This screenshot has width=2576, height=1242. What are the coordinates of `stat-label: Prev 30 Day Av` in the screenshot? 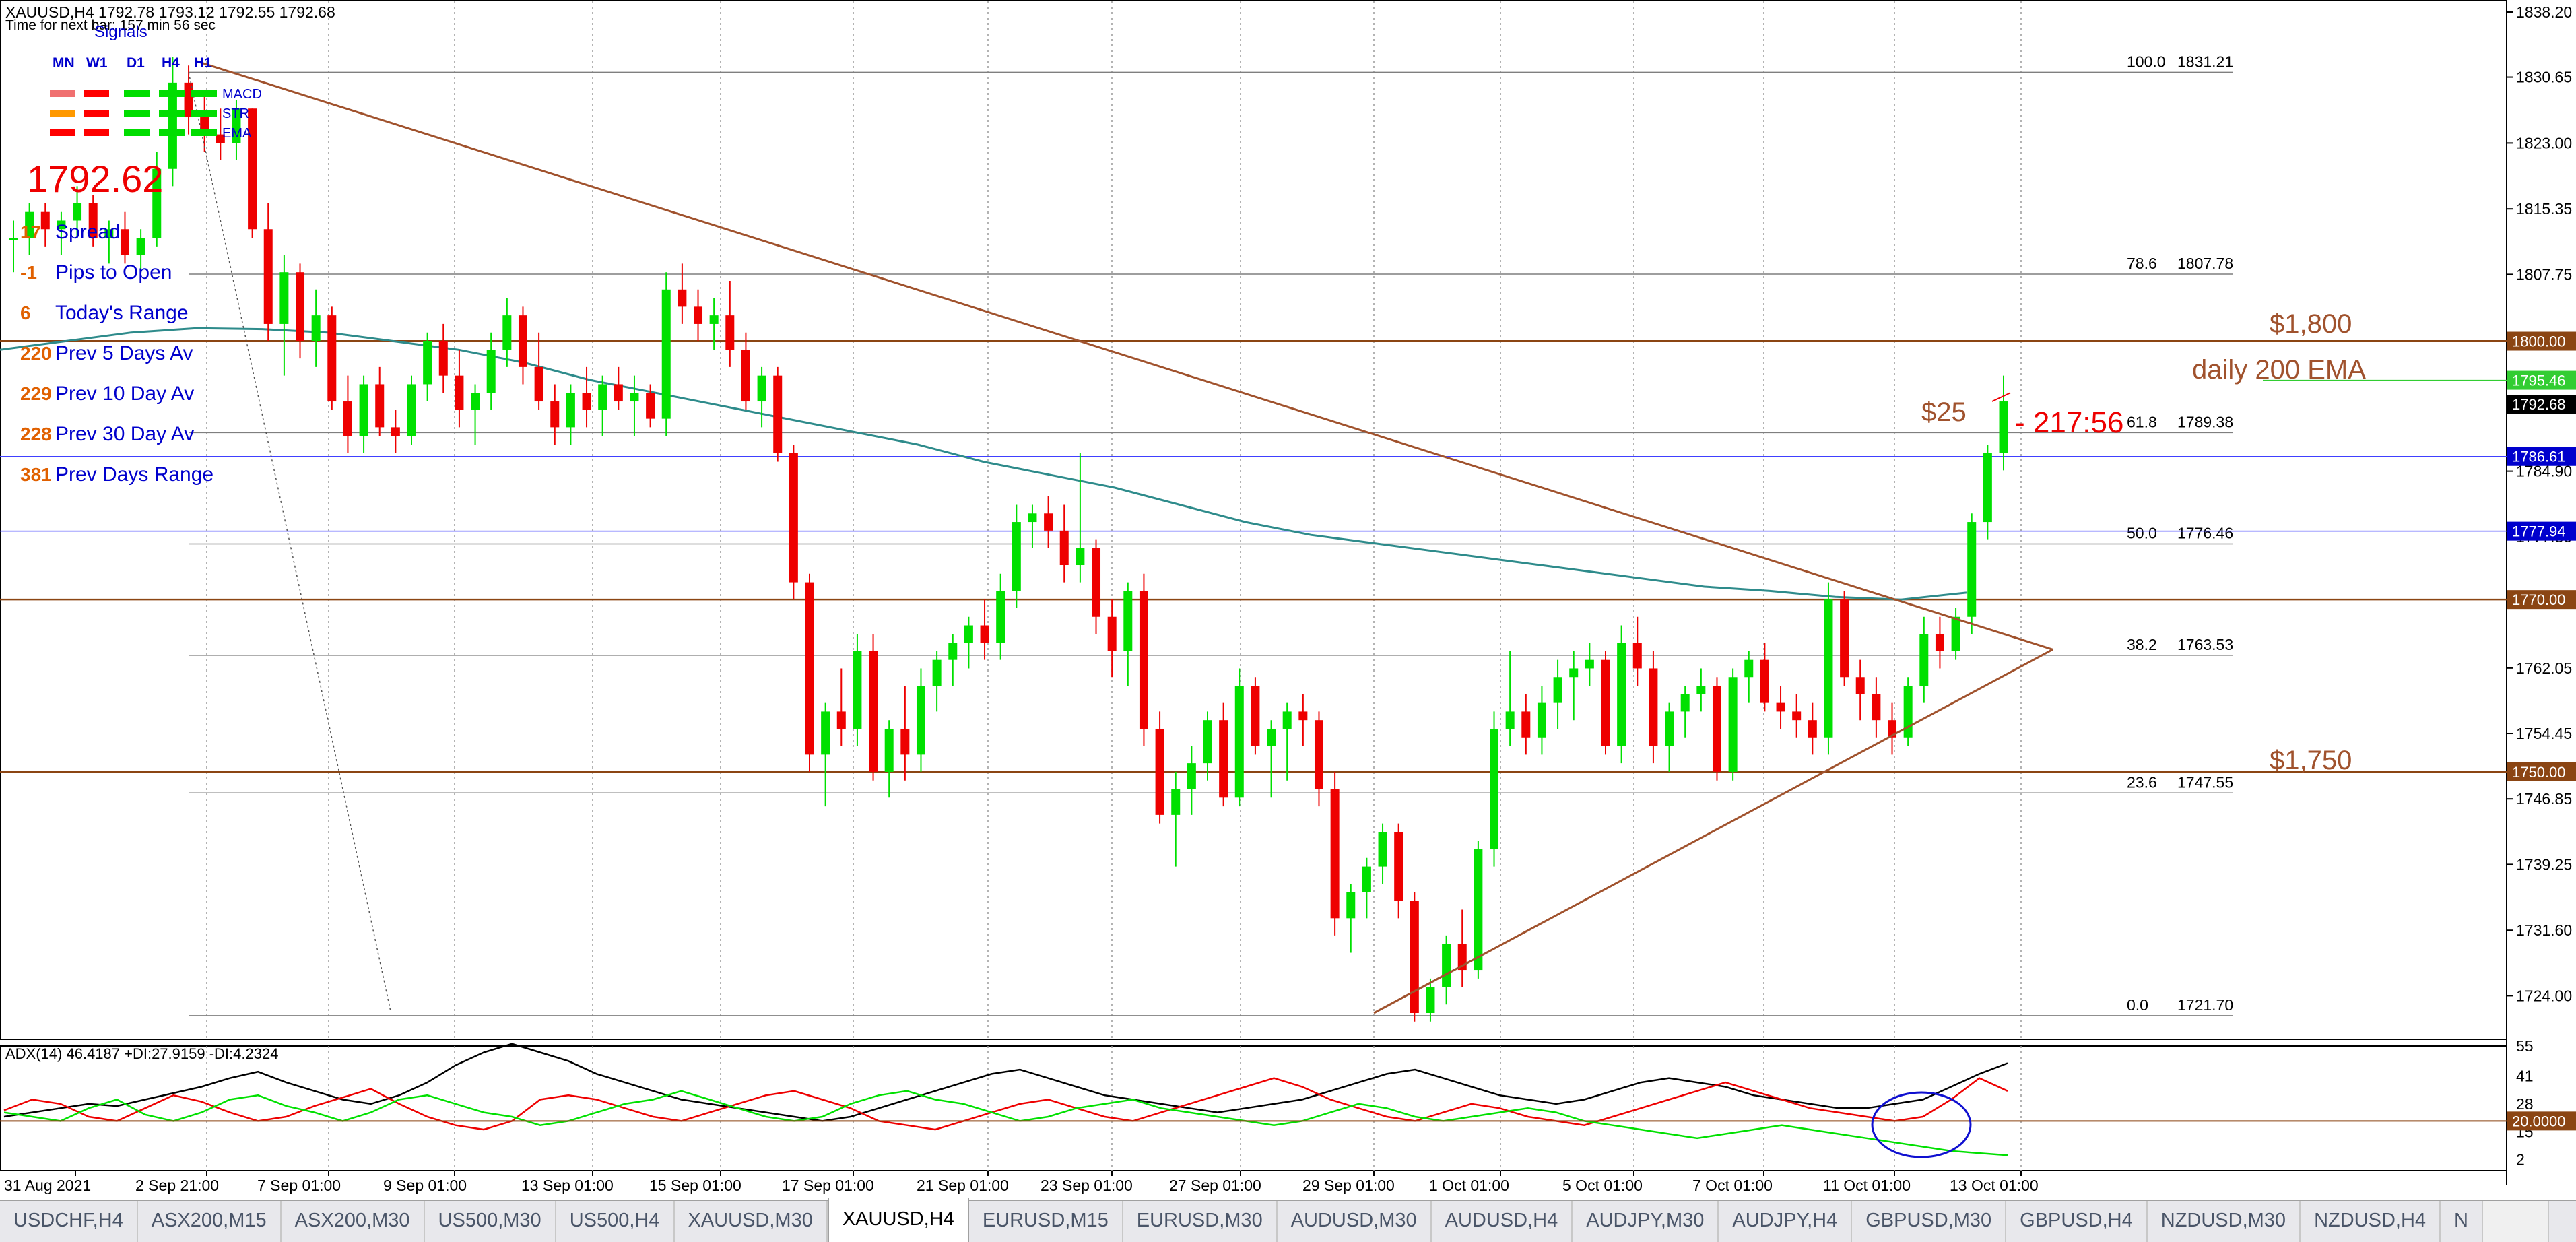 It's located at (124, 434).